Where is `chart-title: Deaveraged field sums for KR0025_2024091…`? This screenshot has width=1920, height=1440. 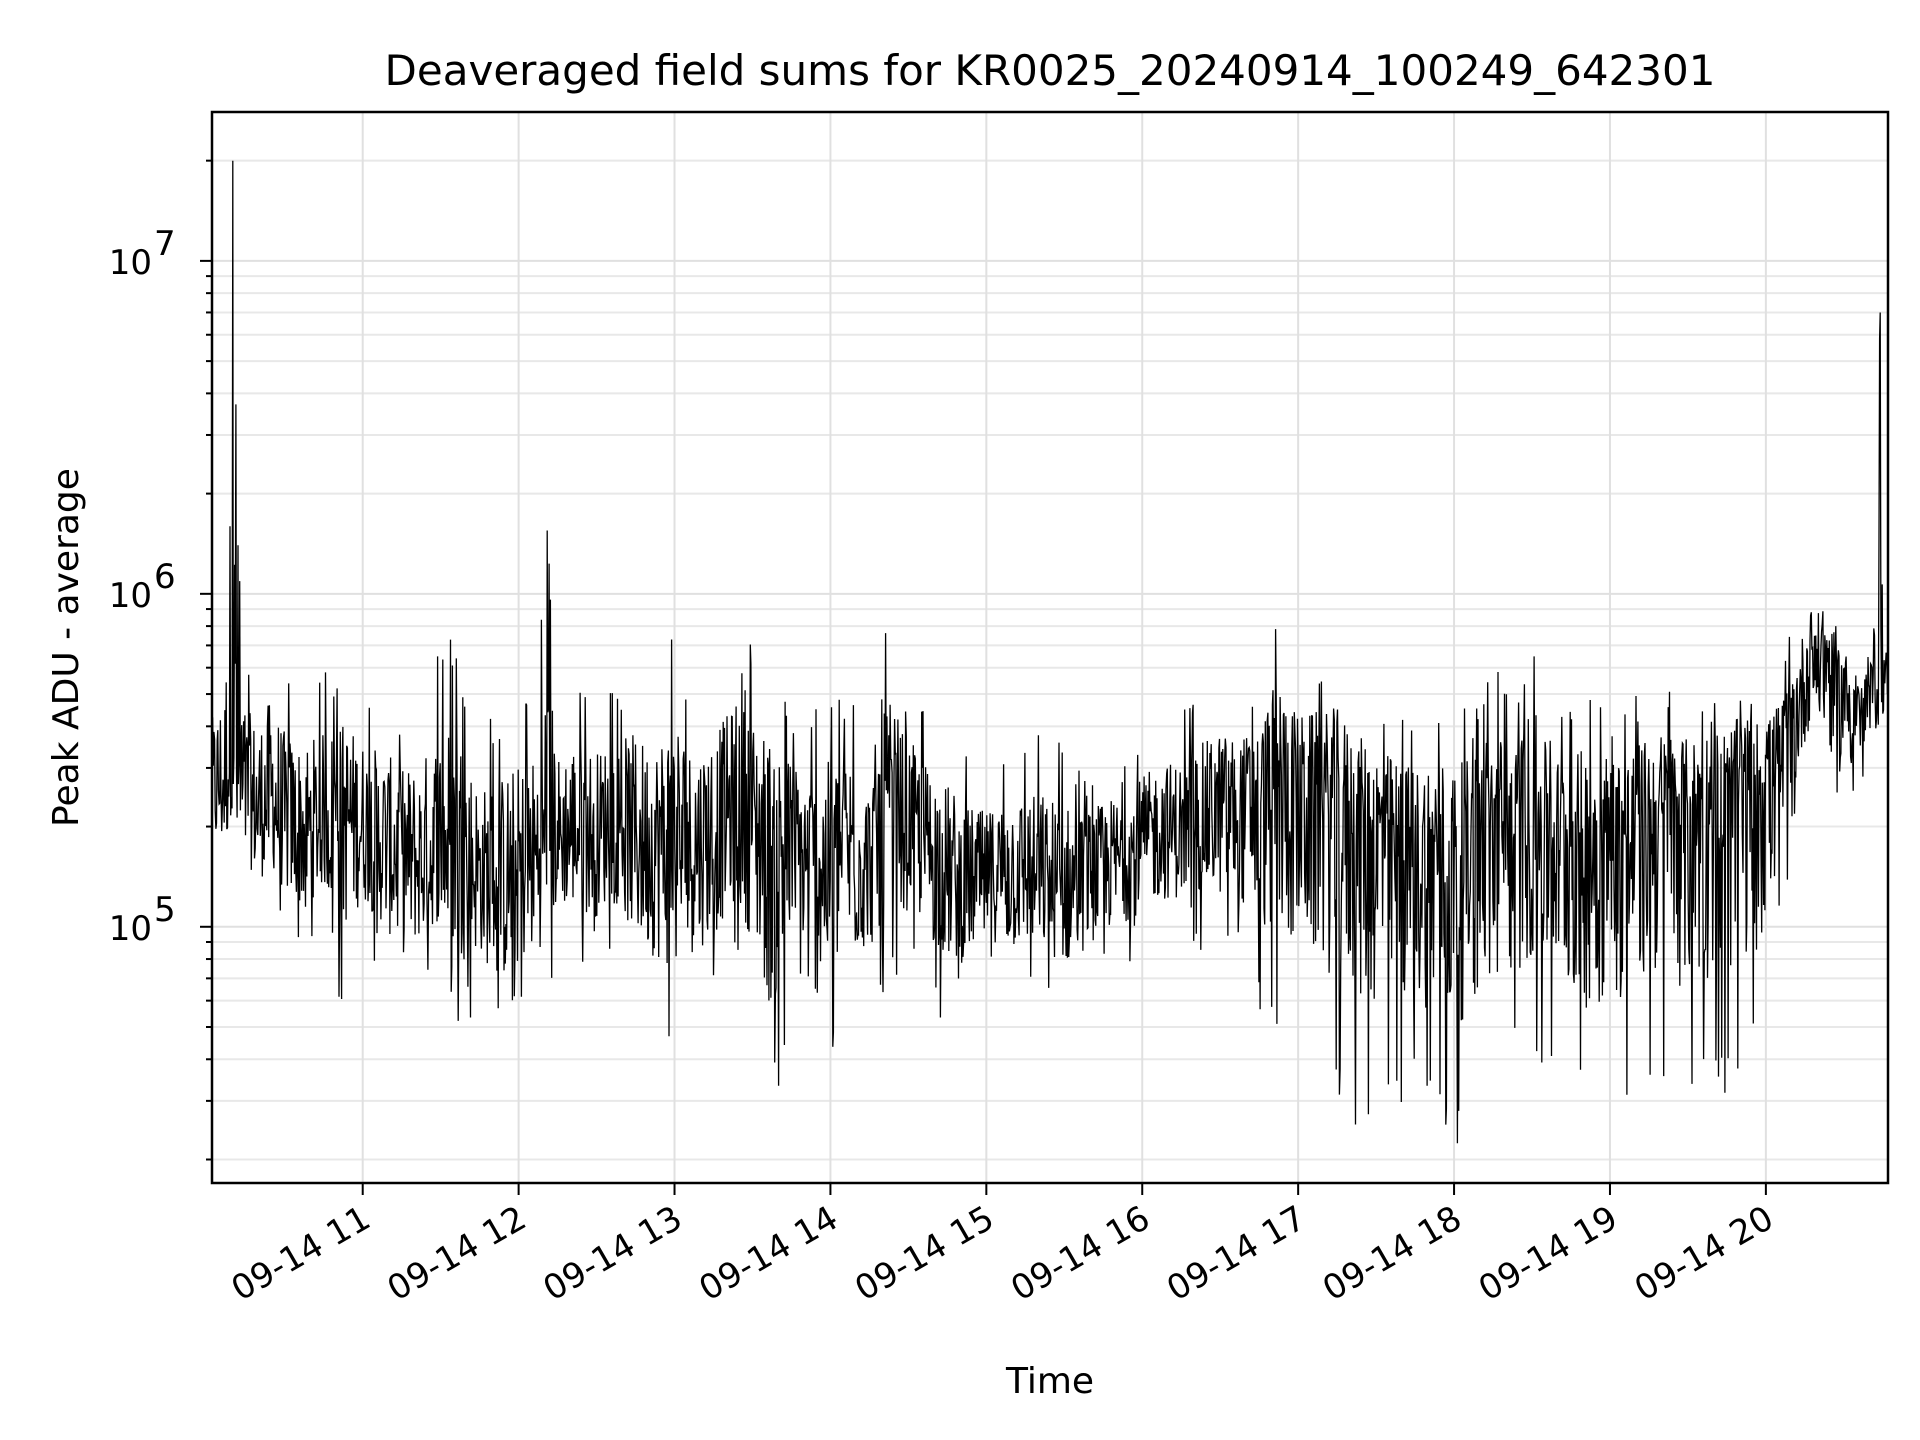 chart-title: Deaveraged field sums for KR0025_2024091… is located at coordinates (1050, 70).